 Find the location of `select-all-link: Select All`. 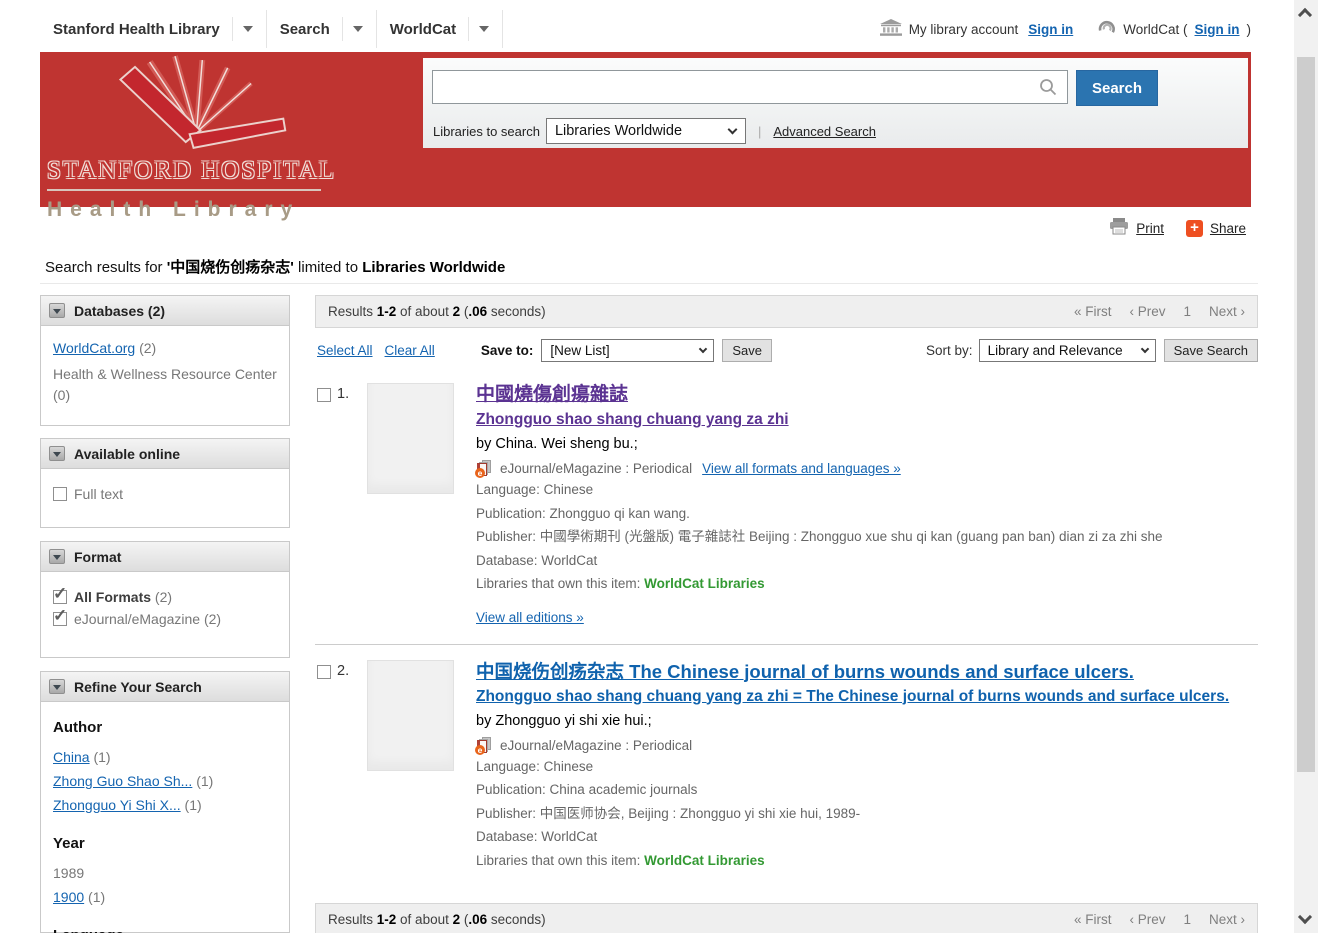

select-all-link: Select All is located at coordinates (345, 350).